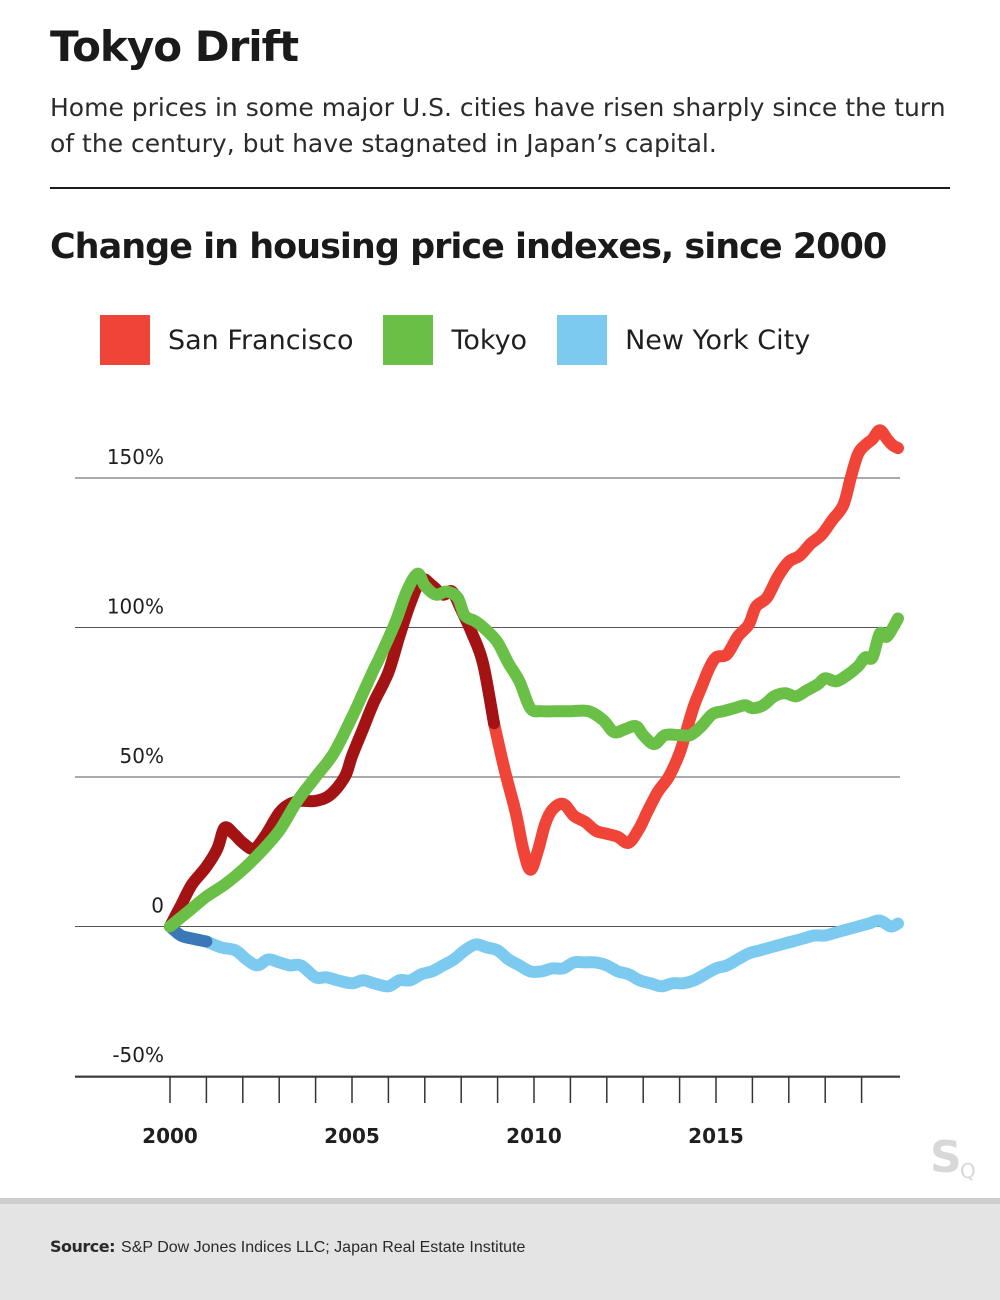  Describe the element at coordinates (83, 1246) in the screenshot. I see `source-label: Source:` at that location.